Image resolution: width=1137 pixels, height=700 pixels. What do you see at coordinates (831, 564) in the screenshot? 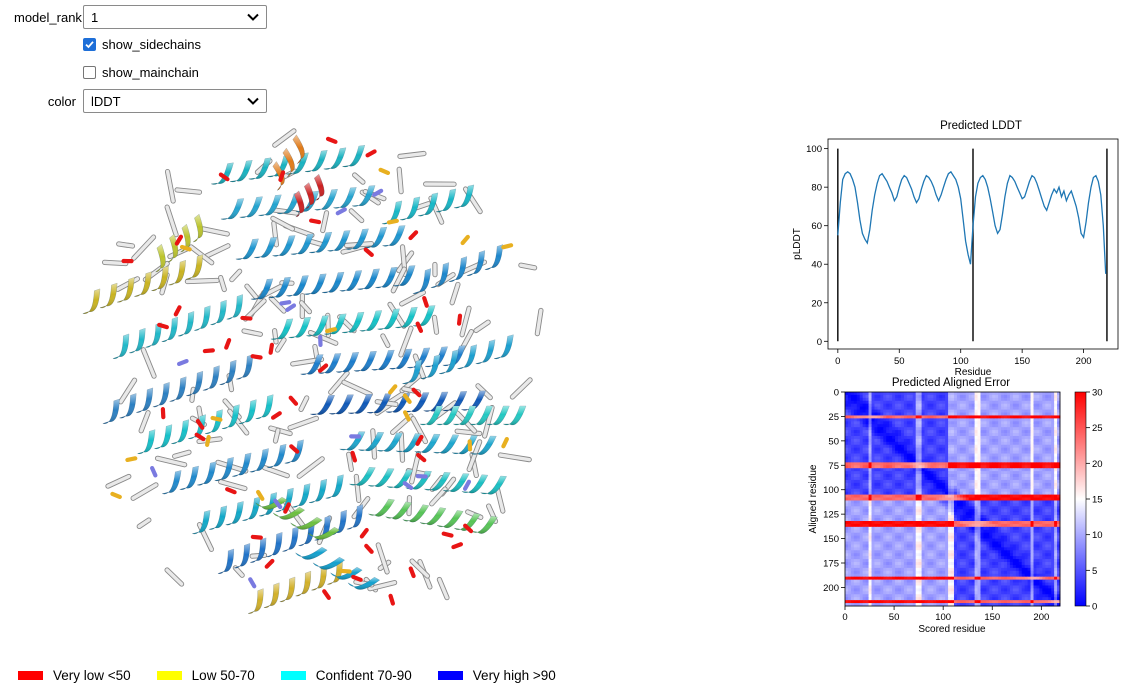
I see `pae-y-tick-label: 175` at bounding box center [831, 564].